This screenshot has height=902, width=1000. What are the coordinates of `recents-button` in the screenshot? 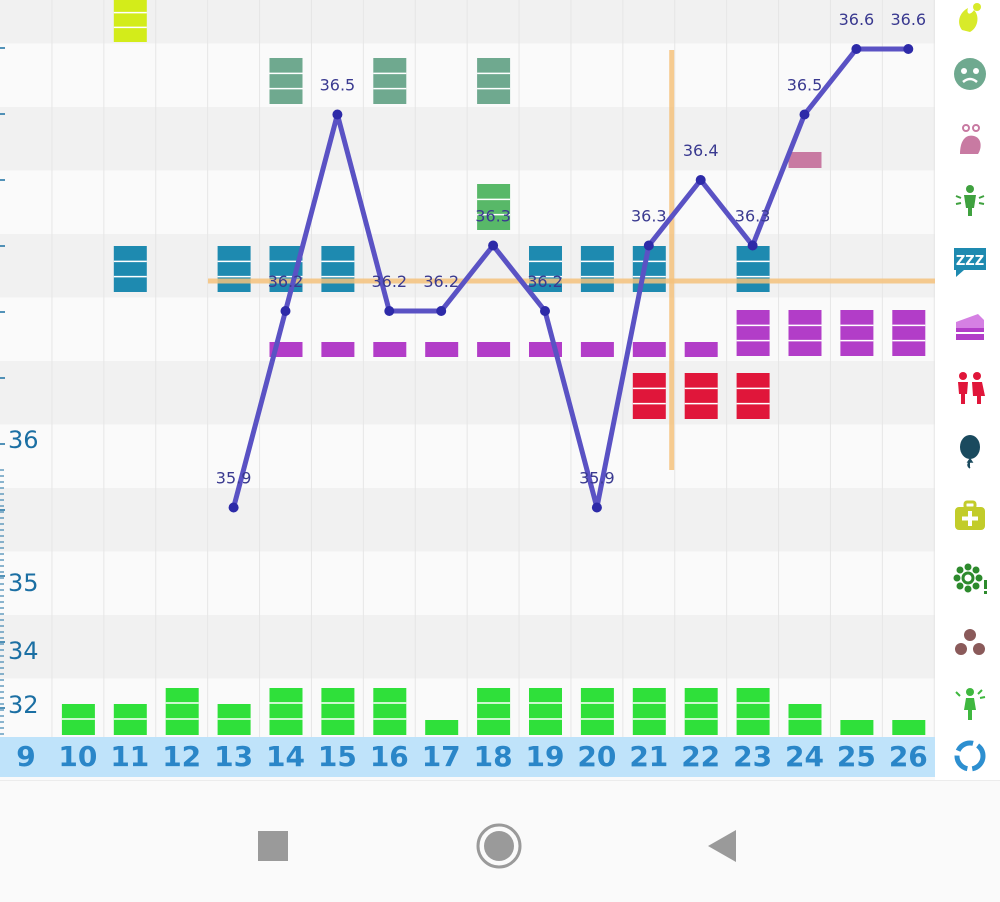 It's located at (273, 846).